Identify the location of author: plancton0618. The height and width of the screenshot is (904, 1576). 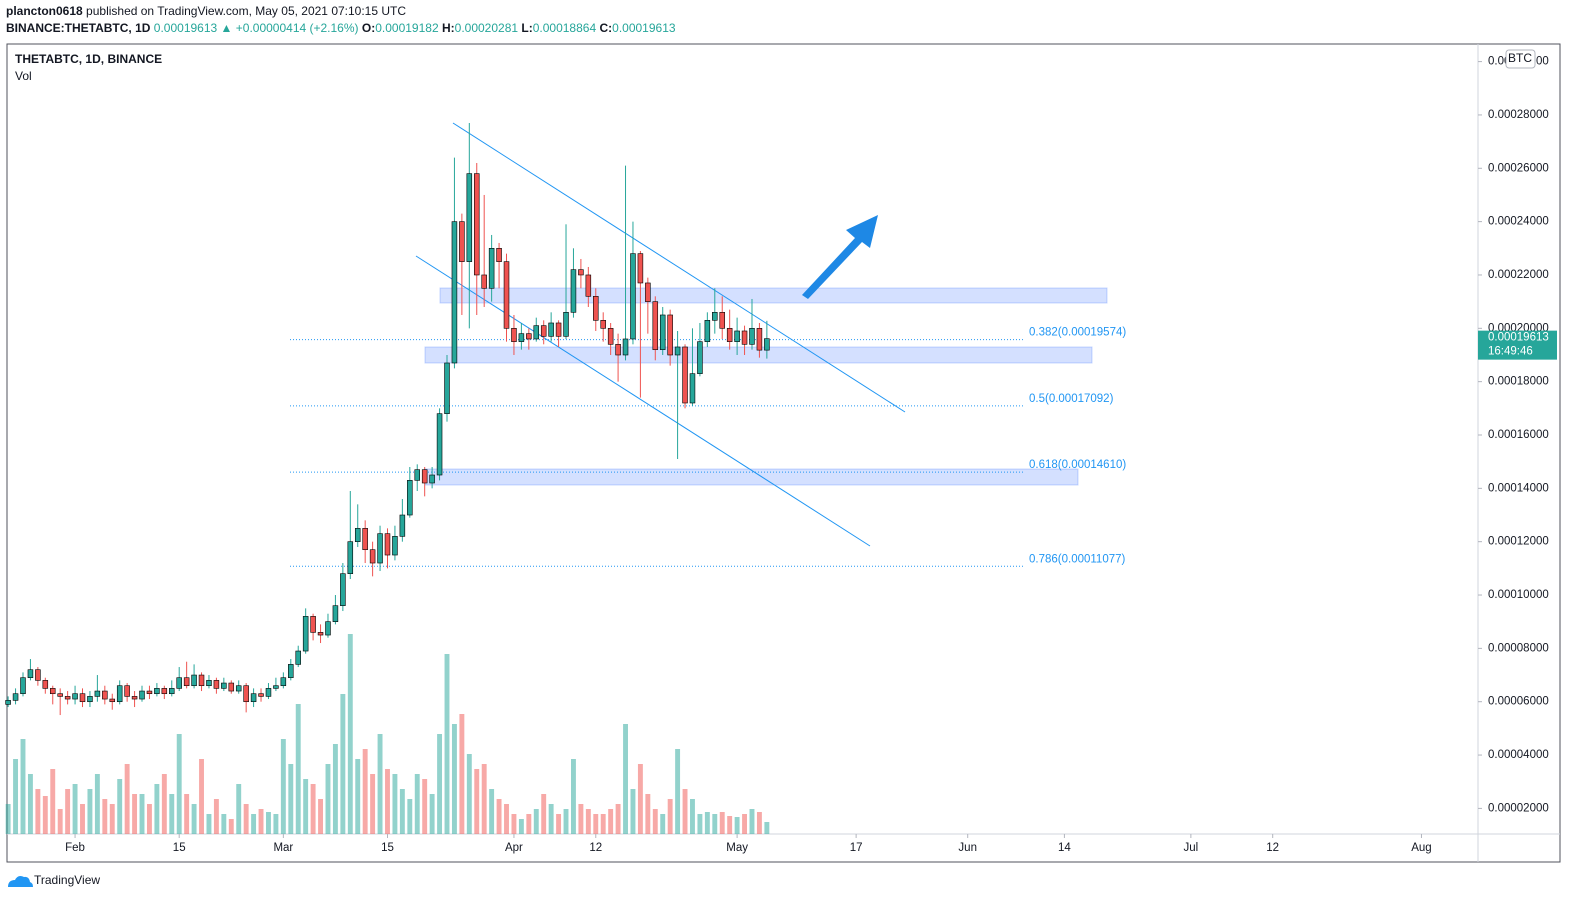
(44, 11).